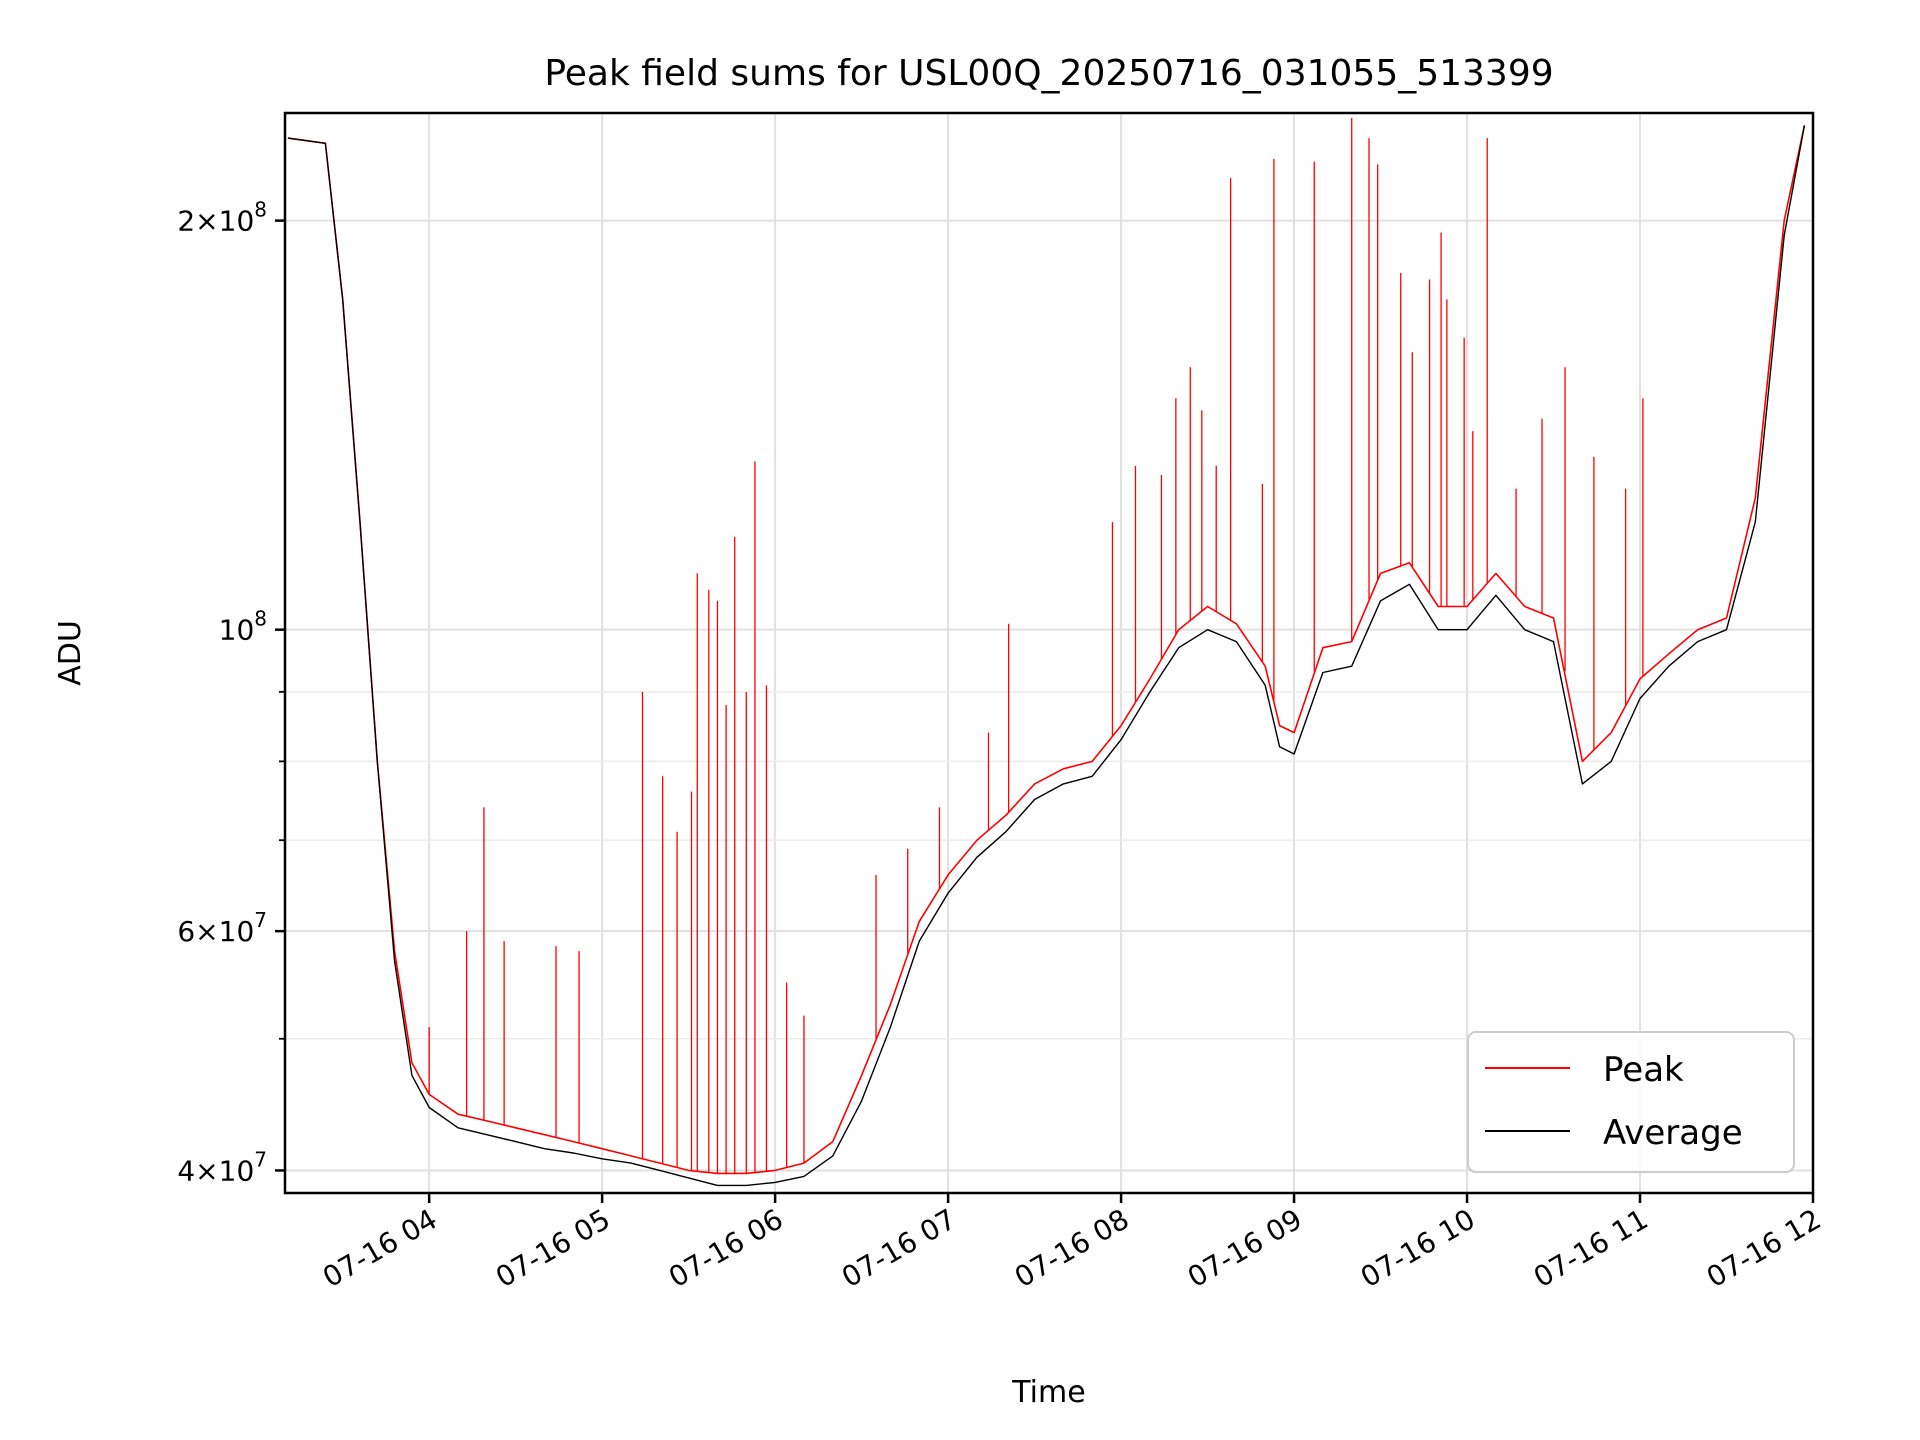  What do you see at coordinates (243, 627) in the screenshot?
I see `y-tick-label: 108` at bounding box center [243, 627].